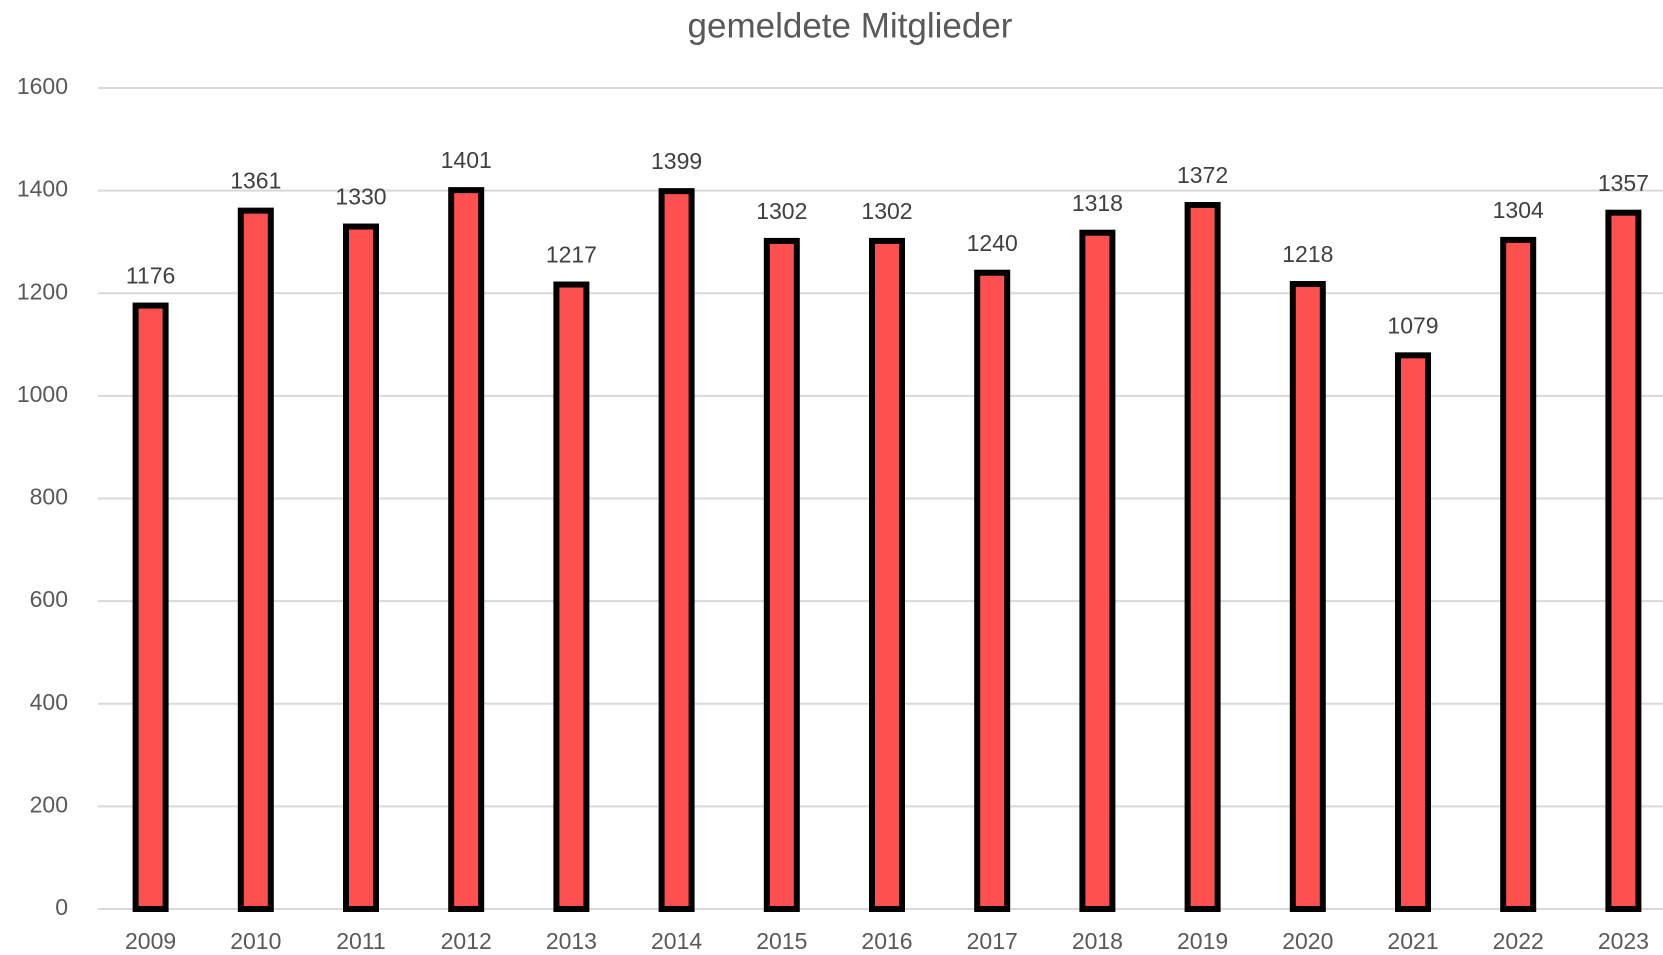  Describe the element at coordinates (360, 941) in the screenshot. I see `x-tick-label: 2011` at that location.